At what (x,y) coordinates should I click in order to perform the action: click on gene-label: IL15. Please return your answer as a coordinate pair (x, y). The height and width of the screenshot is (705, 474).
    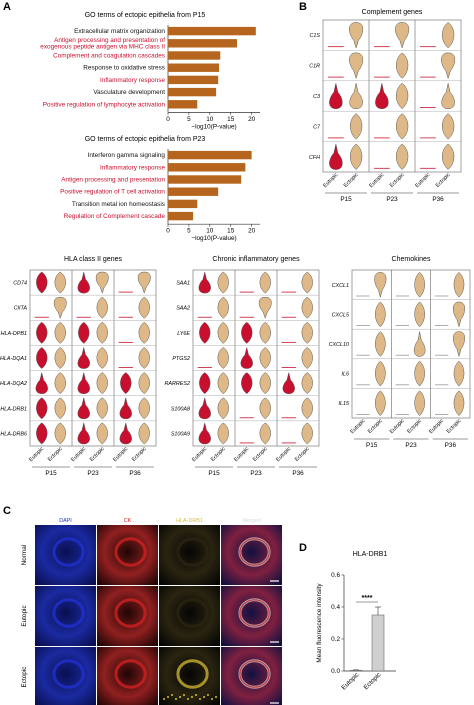
    Looking at the image, I should click on (344, 404).